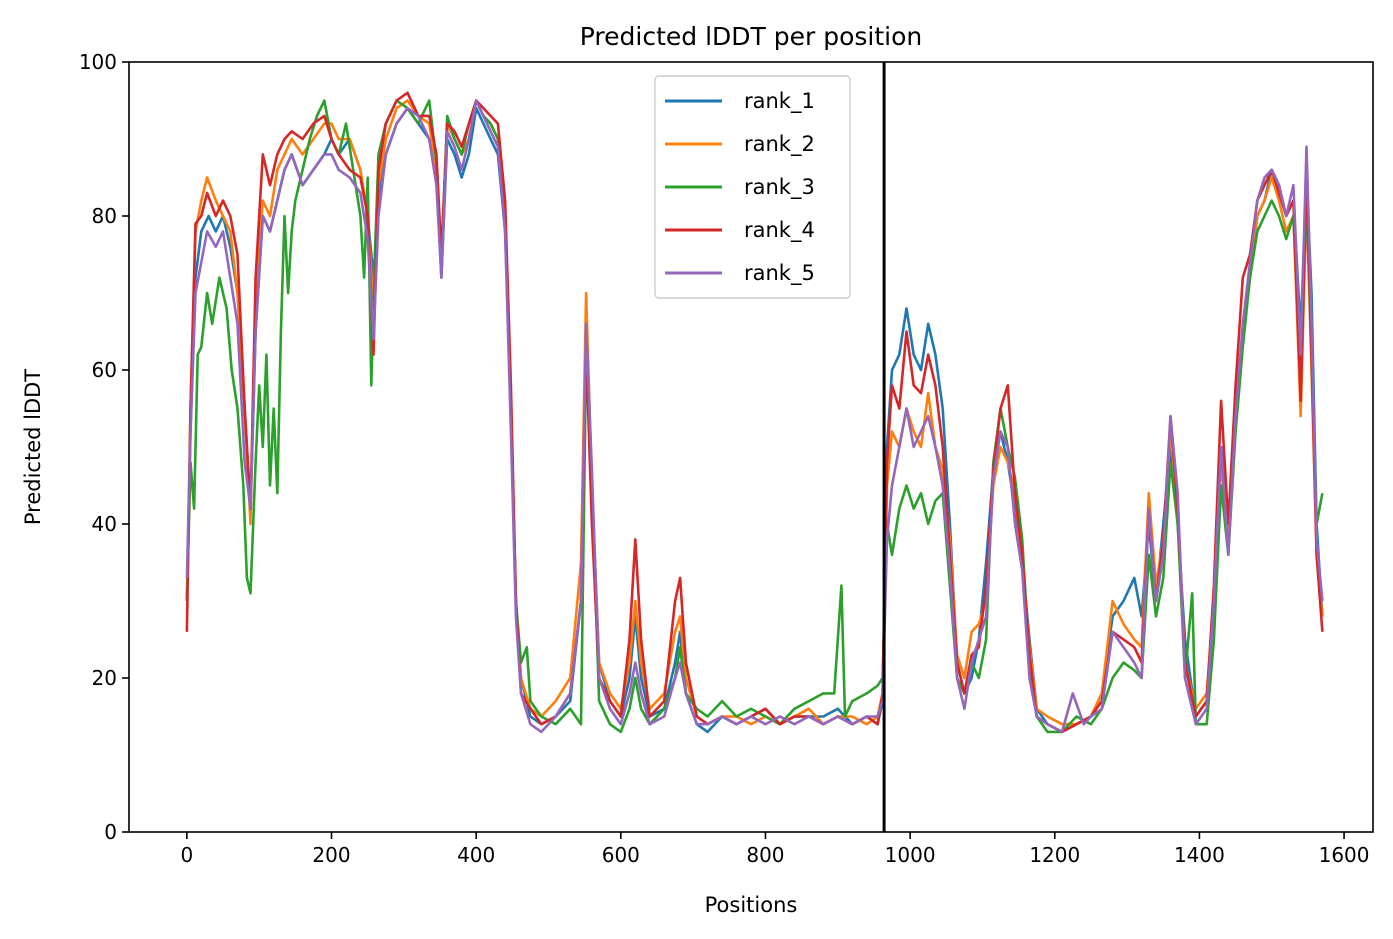 The image size is (1393, 939). I want to click on x-axis: 0 200 400 600 800 1000 1200 1400 1600, so click(775, 849).